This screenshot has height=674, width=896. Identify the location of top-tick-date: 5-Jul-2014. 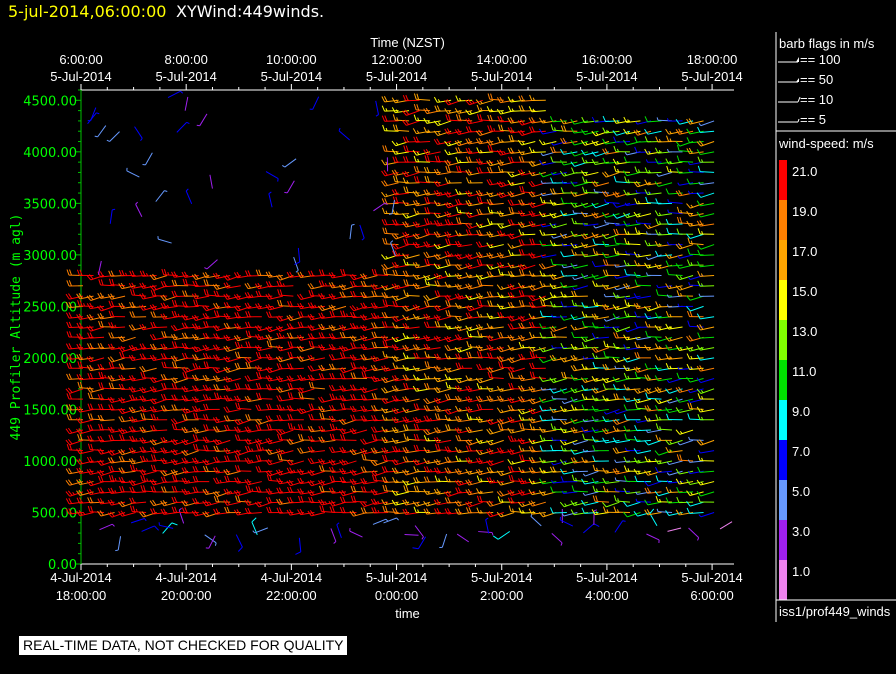
(185, 76).